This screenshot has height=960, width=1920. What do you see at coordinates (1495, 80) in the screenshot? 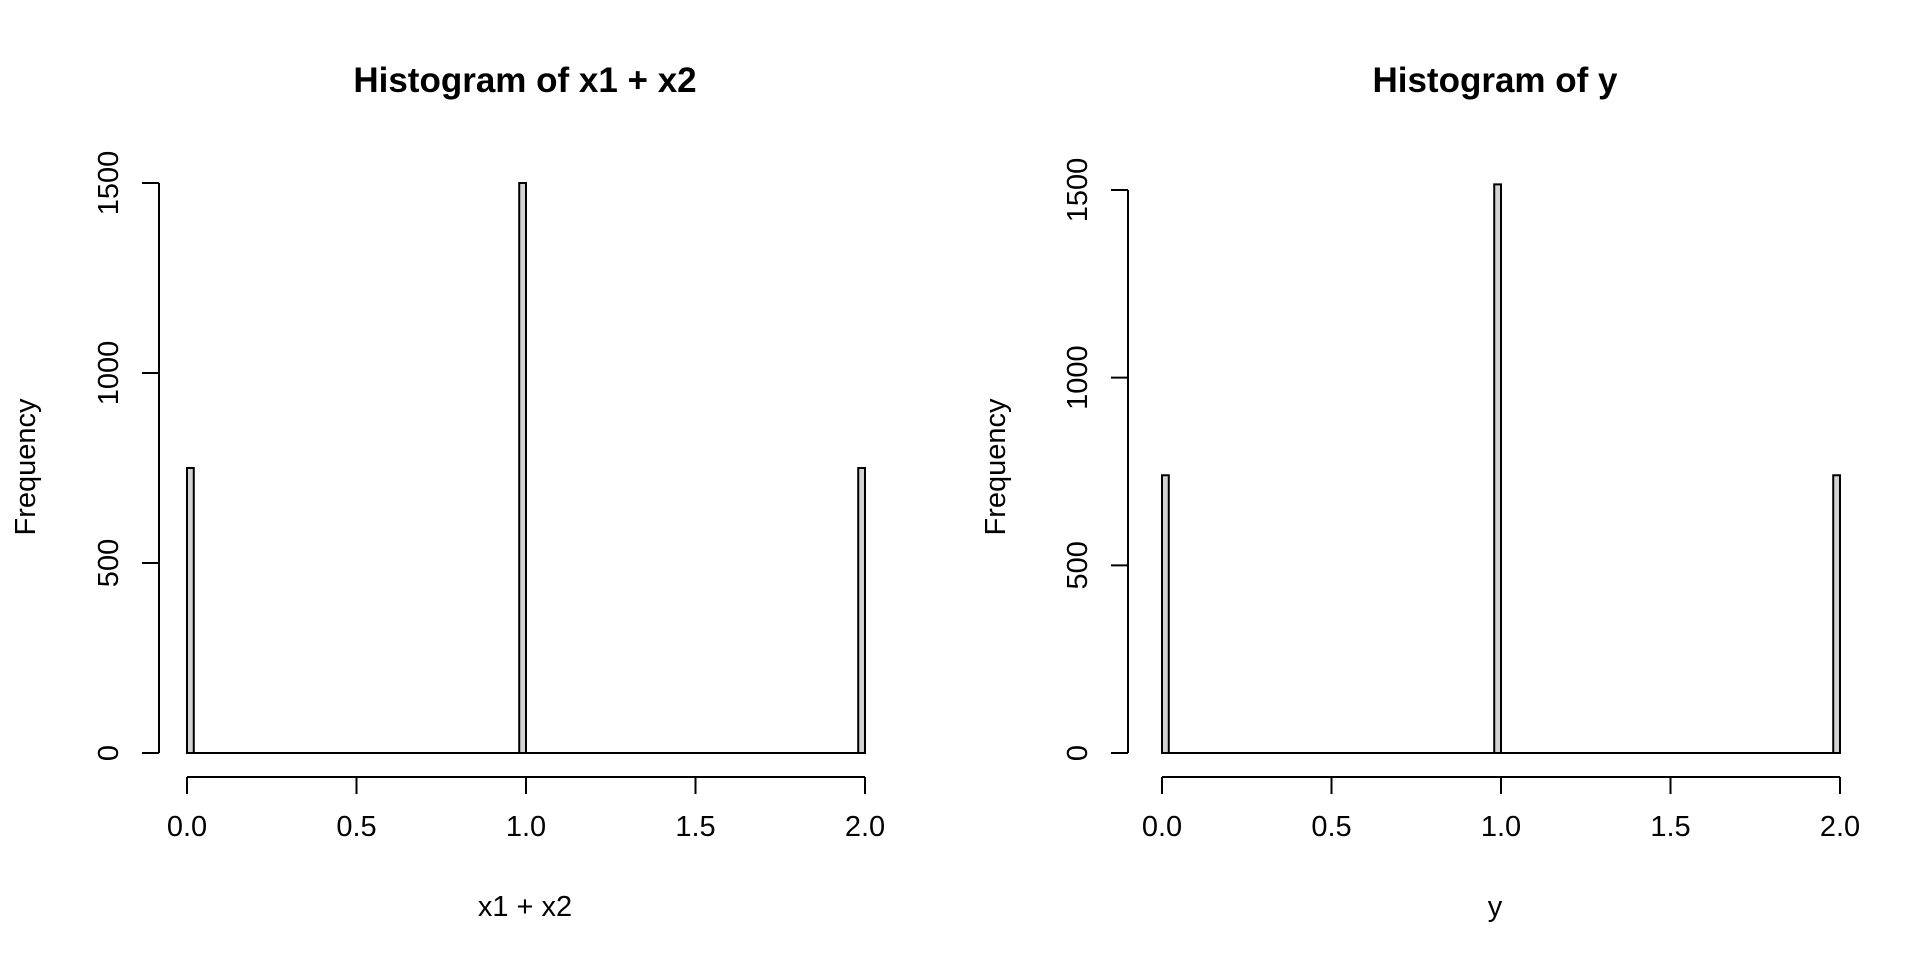
I see `chart-title: Histogram of y` at bounding box center [1495, 80].